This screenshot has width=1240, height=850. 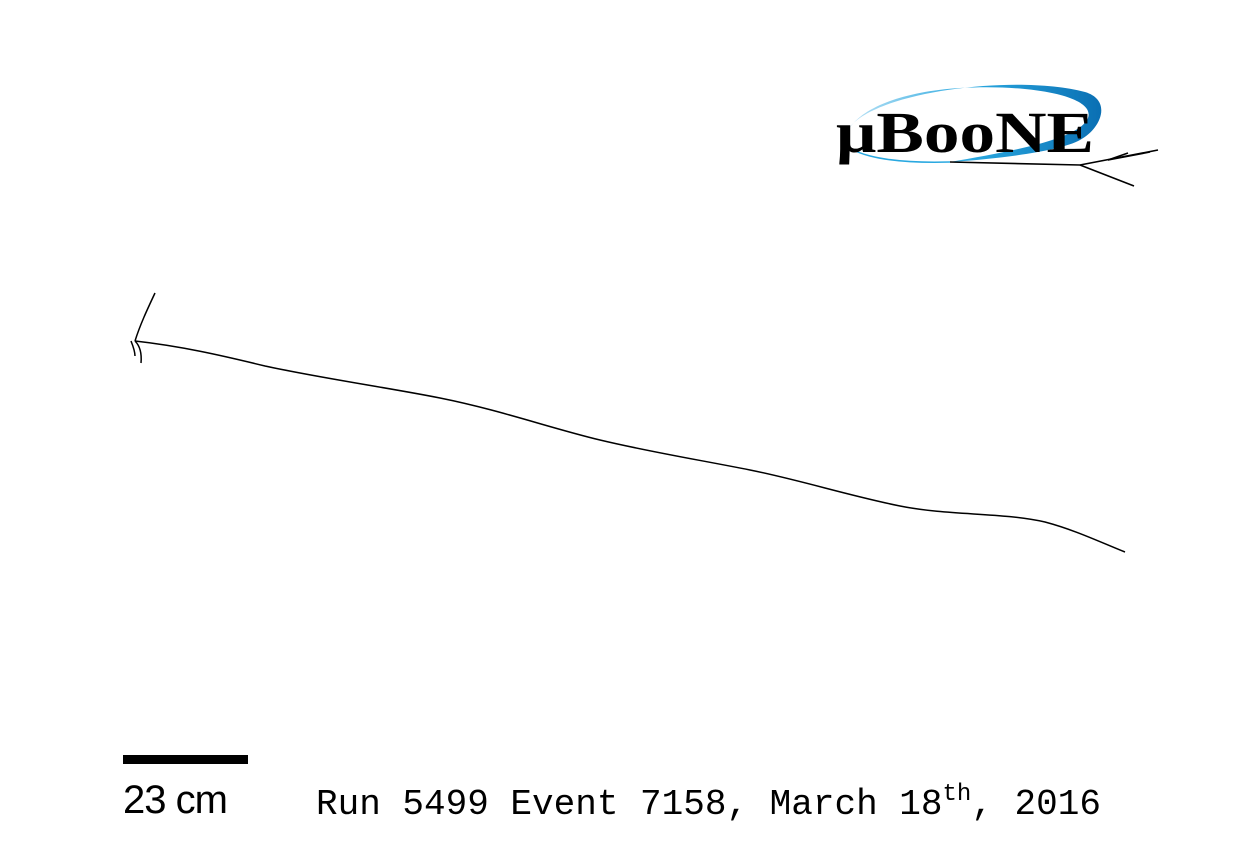 I want to click on scale-bar, so click(x=185, y=759).